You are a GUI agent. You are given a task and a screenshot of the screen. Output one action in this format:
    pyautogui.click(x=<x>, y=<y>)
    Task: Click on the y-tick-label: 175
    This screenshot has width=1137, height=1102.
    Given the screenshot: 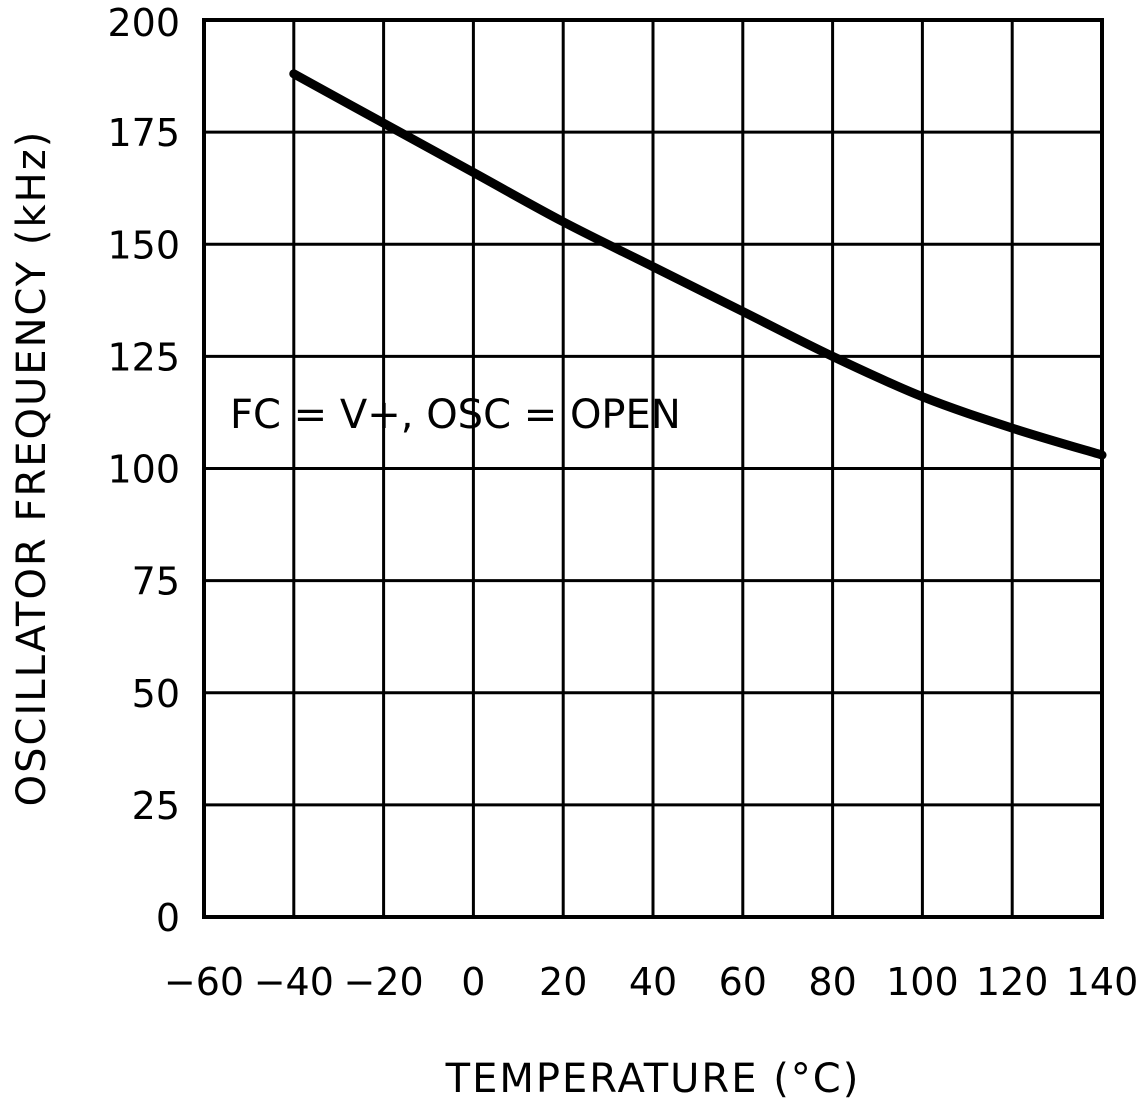 What is the action you would take?
    pyautogui.click(x=143, y=133)
    